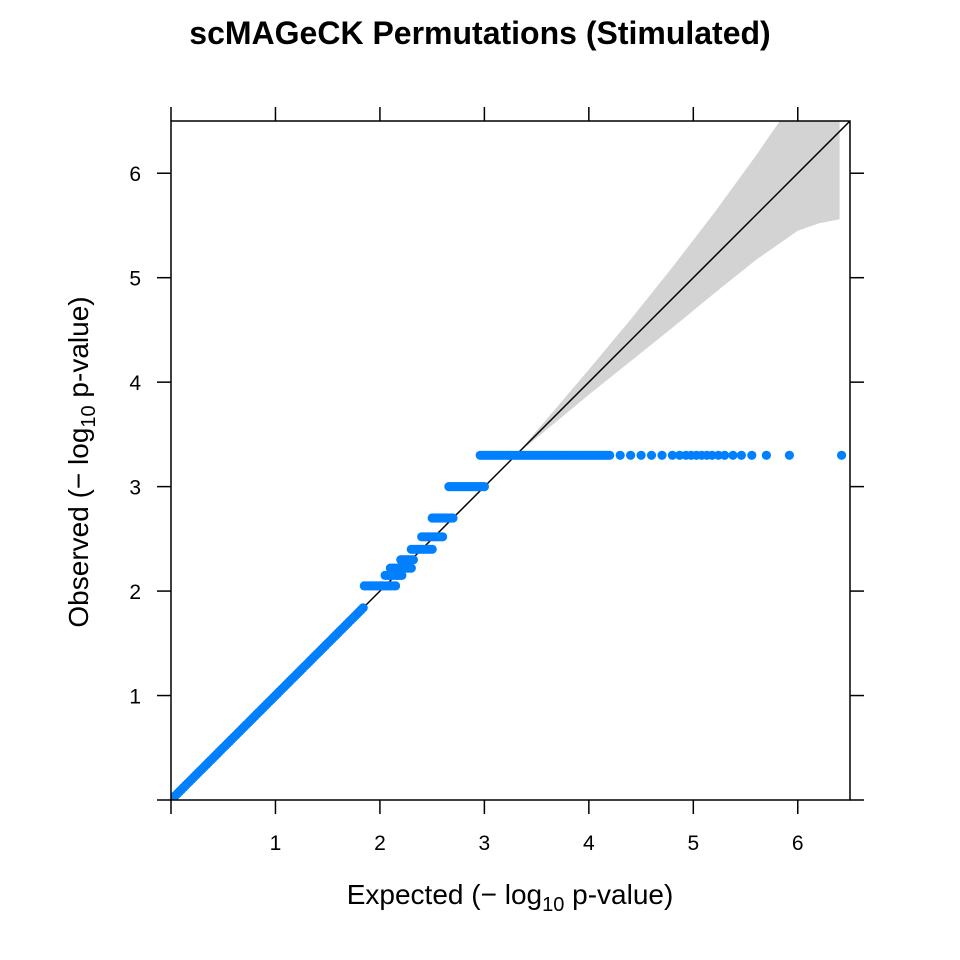  What do you see at coordinates (78, 450) in the screenshot?
I see `y-axis-label-log: log` at bounding box center [78, 450].